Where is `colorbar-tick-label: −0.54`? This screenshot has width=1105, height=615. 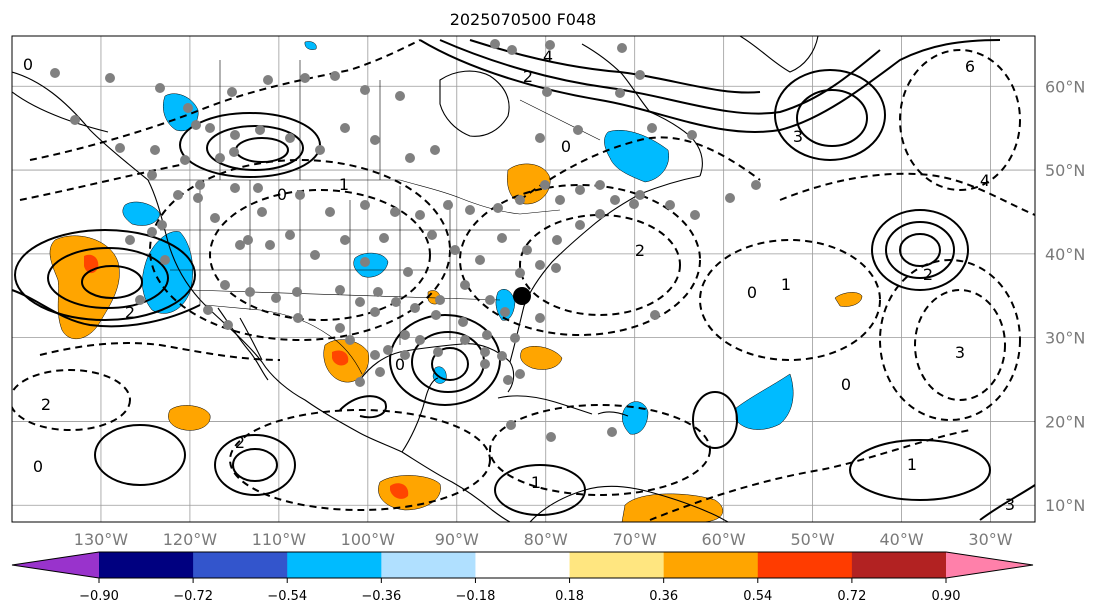
colorbar-tick-label: −0.54 is located at coordinates (287, 596).